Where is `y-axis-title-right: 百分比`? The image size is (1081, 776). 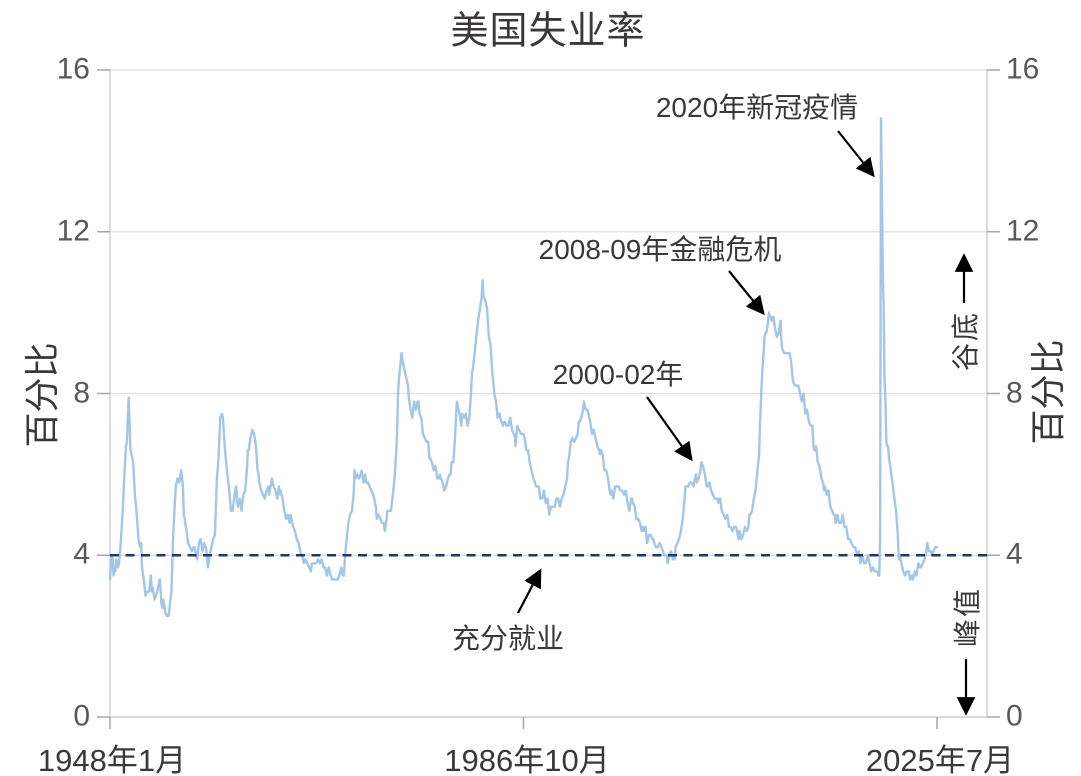 y-axis-title-right: 百分比 is located at coordinates (1049, 392).